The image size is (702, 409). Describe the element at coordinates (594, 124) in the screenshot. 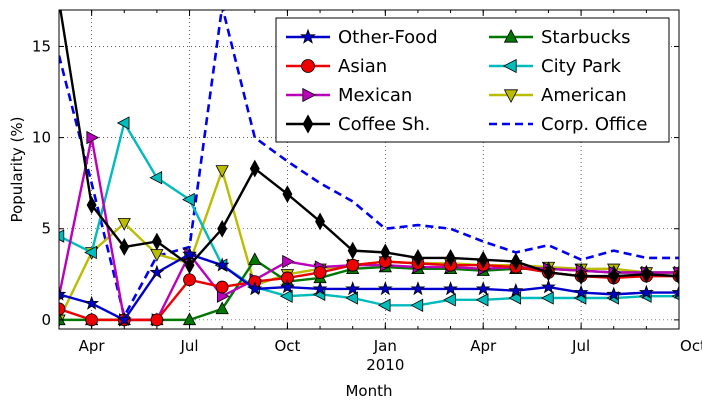

I see `legend-label: Corp. Office` at that location.